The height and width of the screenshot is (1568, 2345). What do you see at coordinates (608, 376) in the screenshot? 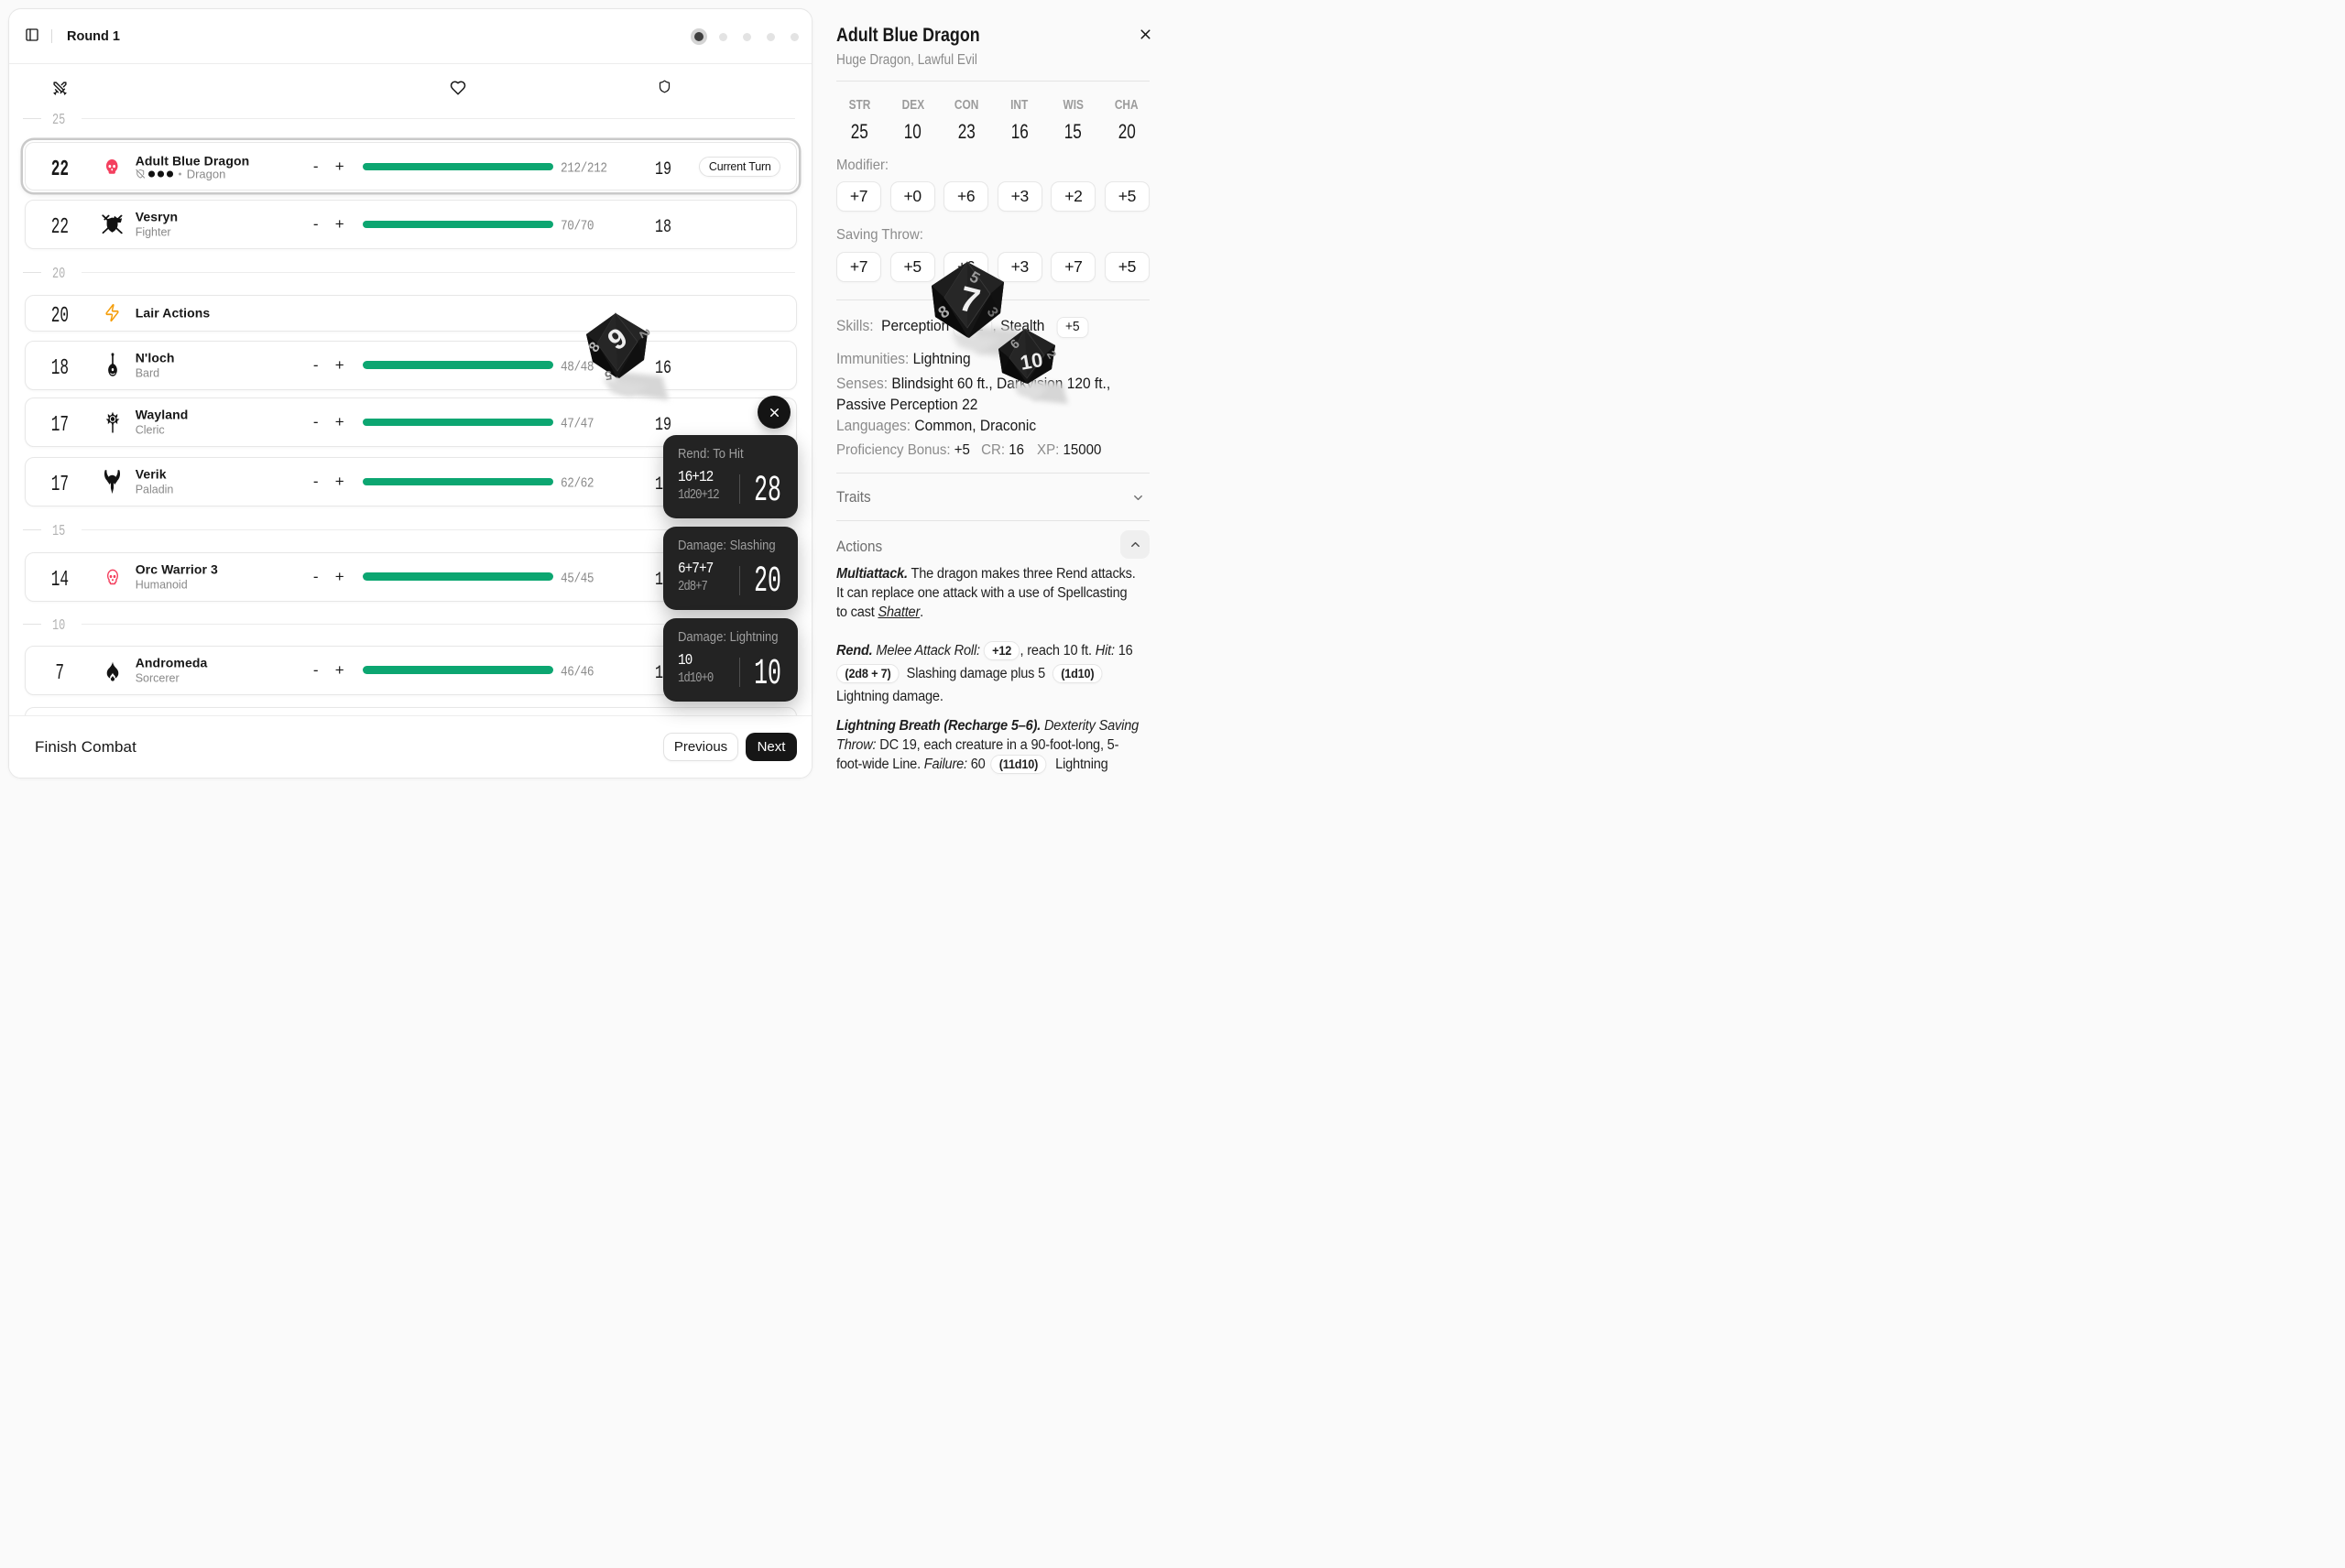
I see `svg-text: 5` at bounding box center [608, 376].